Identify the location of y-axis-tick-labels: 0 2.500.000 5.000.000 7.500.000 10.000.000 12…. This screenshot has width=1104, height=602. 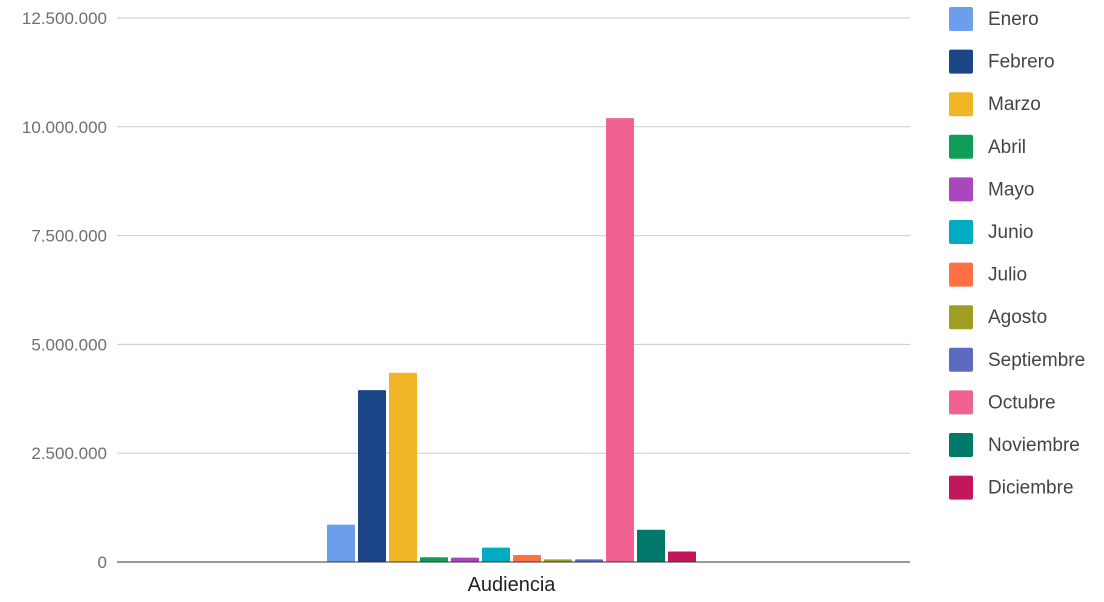
(64, 290).